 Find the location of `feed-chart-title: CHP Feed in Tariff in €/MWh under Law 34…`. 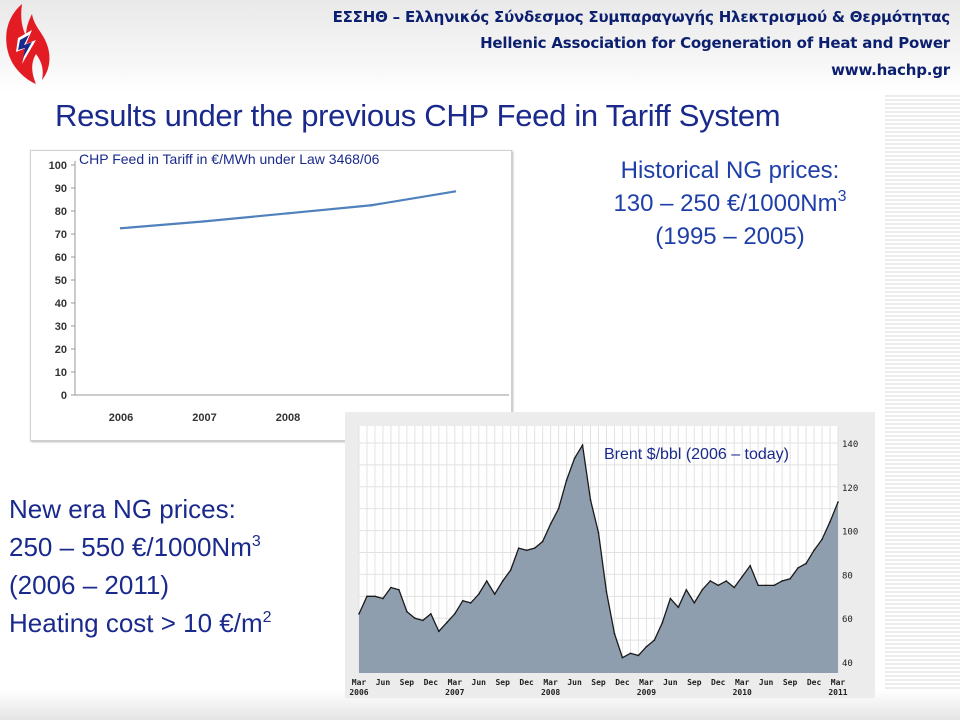

feed-chart-title: CHP Feed in Tariff in €/MWh under Law 34… is located at coordinates (229, 159).